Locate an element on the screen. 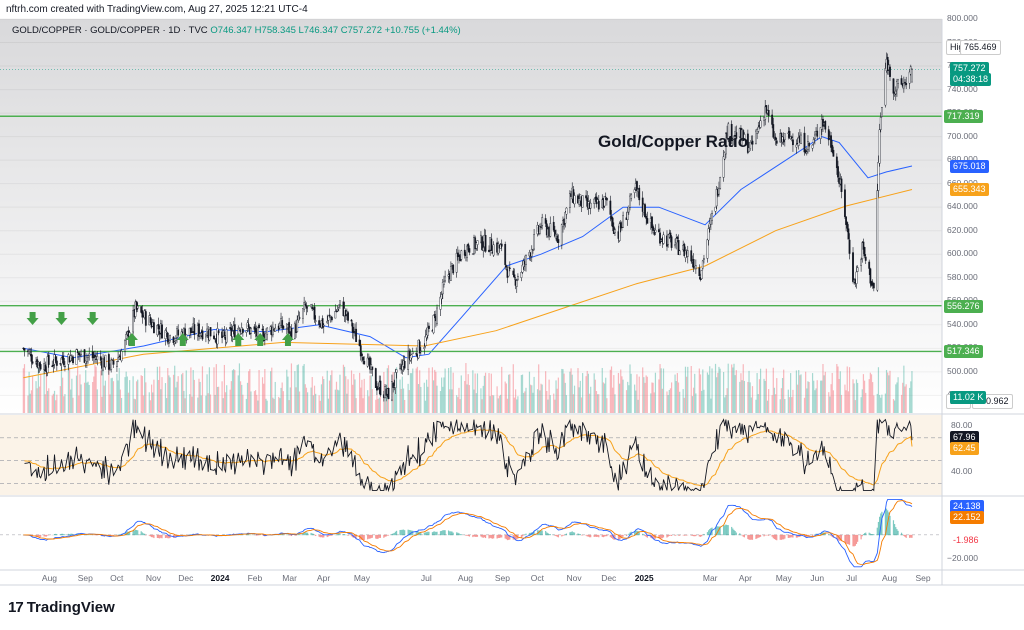 The width and height of the screenshot is (1024, 630). macd-signal-line is located at coordinates (468, 533).